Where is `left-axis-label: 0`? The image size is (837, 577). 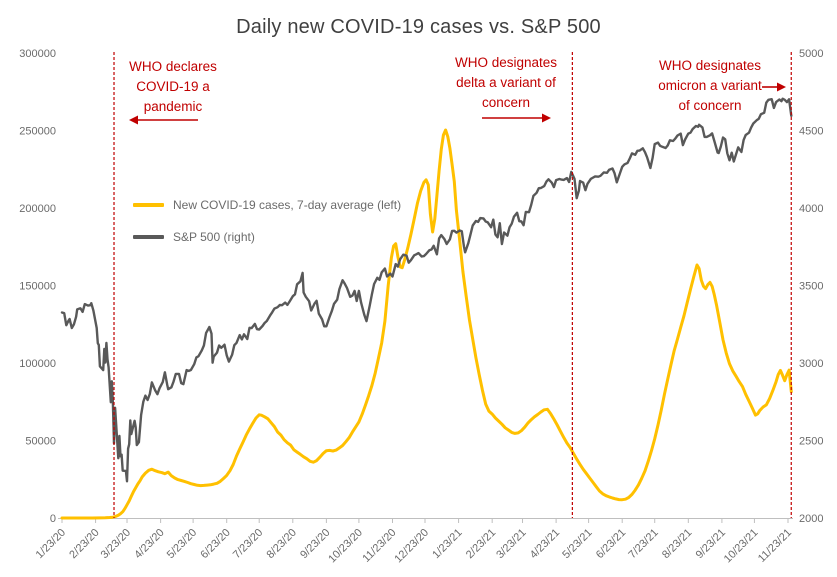 left-axis-label: 0 is located at coordinates (53, 519).